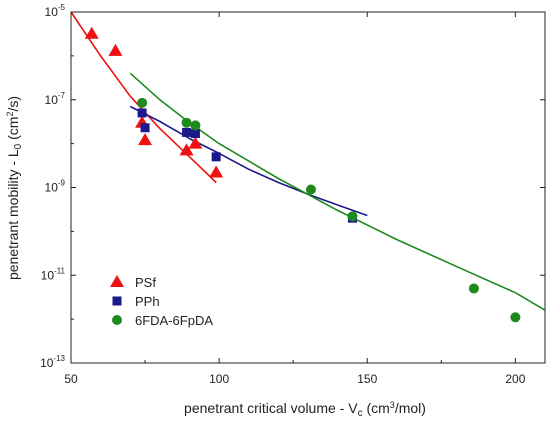 Image resolution: width=550 pixels, height=424 pixels. Describe the element at coordinates (515, 379) in the screenshot. I see `x-tick-label: 200` at that location.